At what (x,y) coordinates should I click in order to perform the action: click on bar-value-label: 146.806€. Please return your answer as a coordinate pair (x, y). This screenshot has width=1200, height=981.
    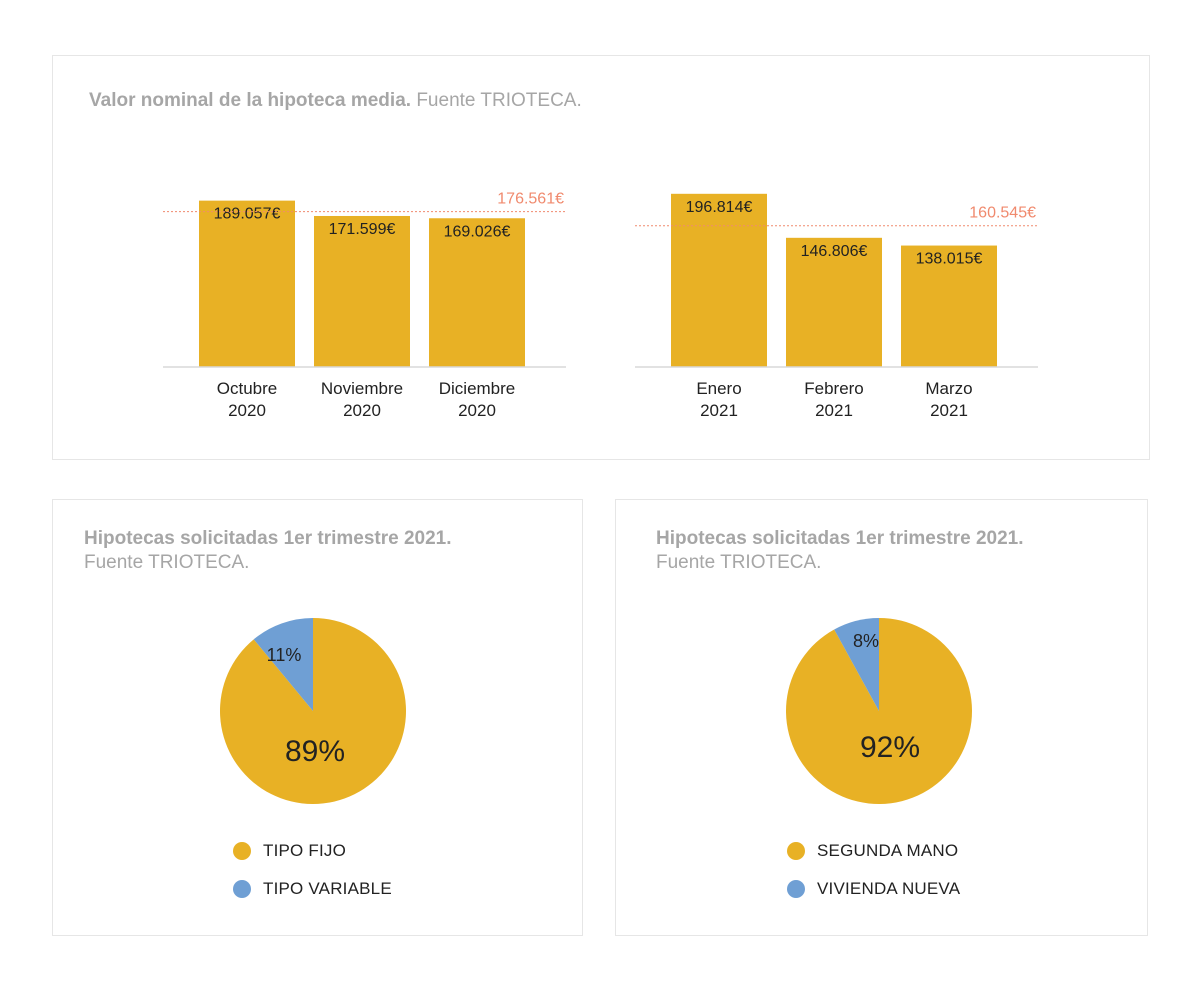
    Looking at the image, I should click on (834, 251).